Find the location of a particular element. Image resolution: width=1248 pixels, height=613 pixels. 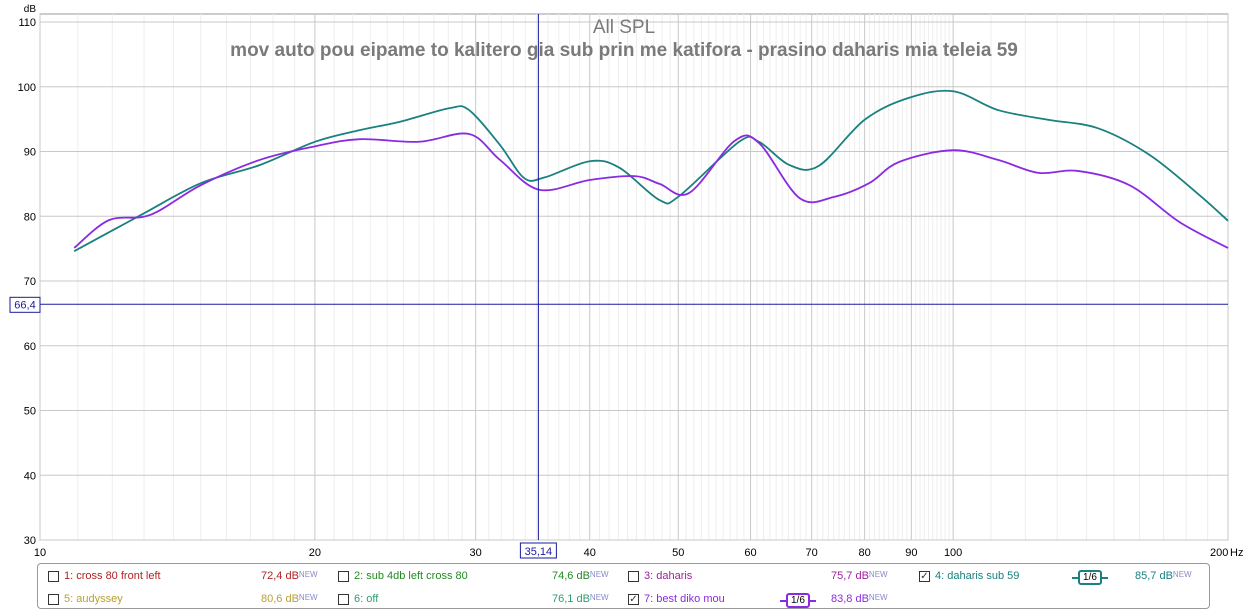

y-tick-label: 100 is located at coordinates (27, 88).